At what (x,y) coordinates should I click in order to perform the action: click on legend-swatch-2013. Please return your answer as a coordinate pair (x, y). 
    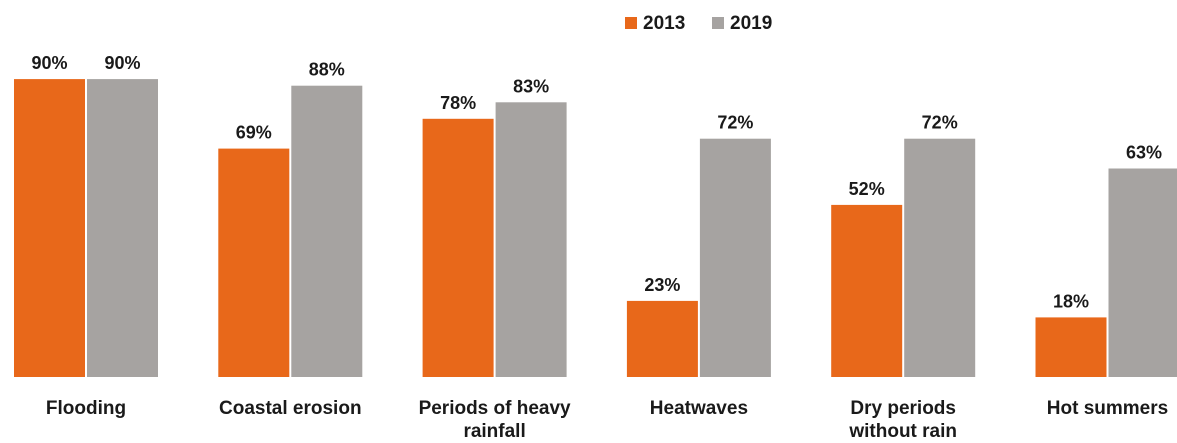
    Looking at the image, I should click on (631, 23).